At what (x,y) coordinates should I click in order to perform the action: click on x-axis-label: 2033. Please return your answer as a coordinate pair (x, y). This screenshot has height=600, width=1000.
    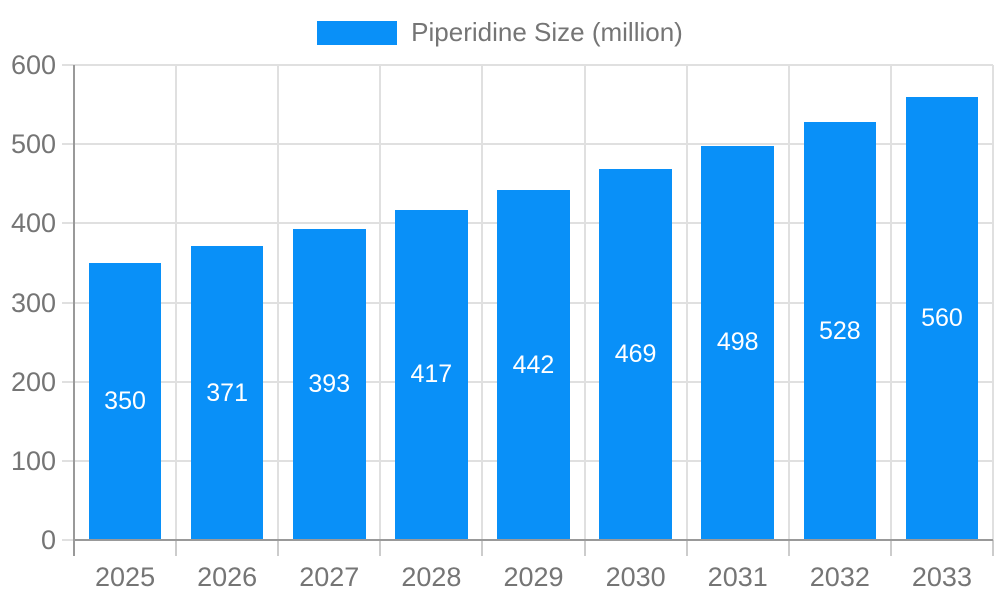
    Looking at the image, I should click on (941, 577).